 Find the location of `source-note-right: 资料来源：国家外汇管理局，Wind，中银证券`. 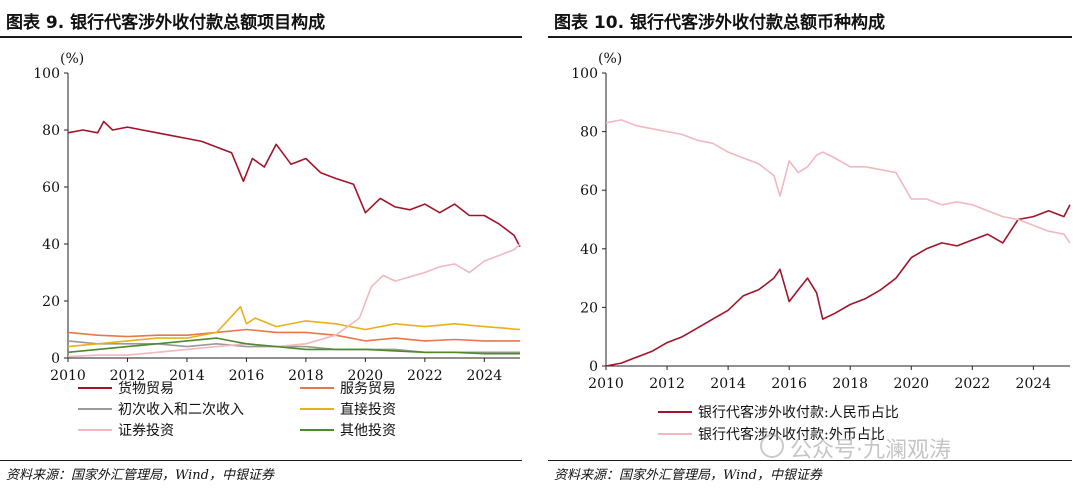

source-note-right: 资料来源：国家外汇管理局，Wind，中银证券 is located at coordinates (688, 475).